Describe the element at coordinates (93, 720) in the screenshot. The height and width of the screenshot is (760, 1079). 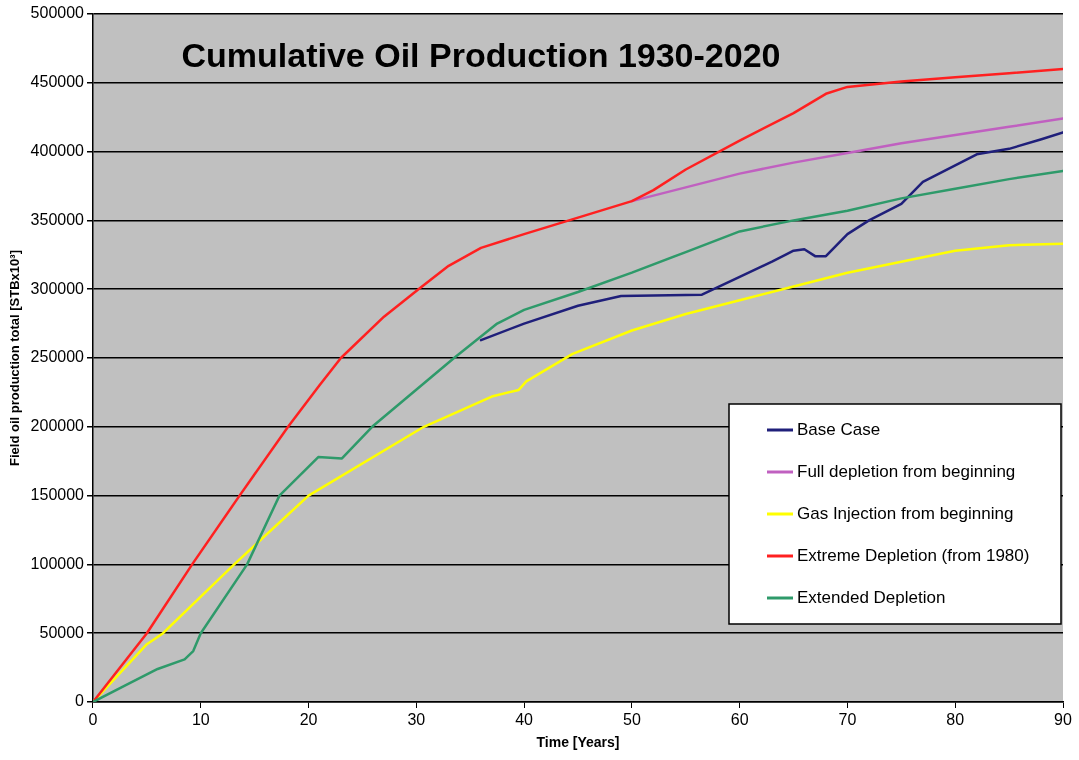
I see `x-tick-label: 0` at that location.